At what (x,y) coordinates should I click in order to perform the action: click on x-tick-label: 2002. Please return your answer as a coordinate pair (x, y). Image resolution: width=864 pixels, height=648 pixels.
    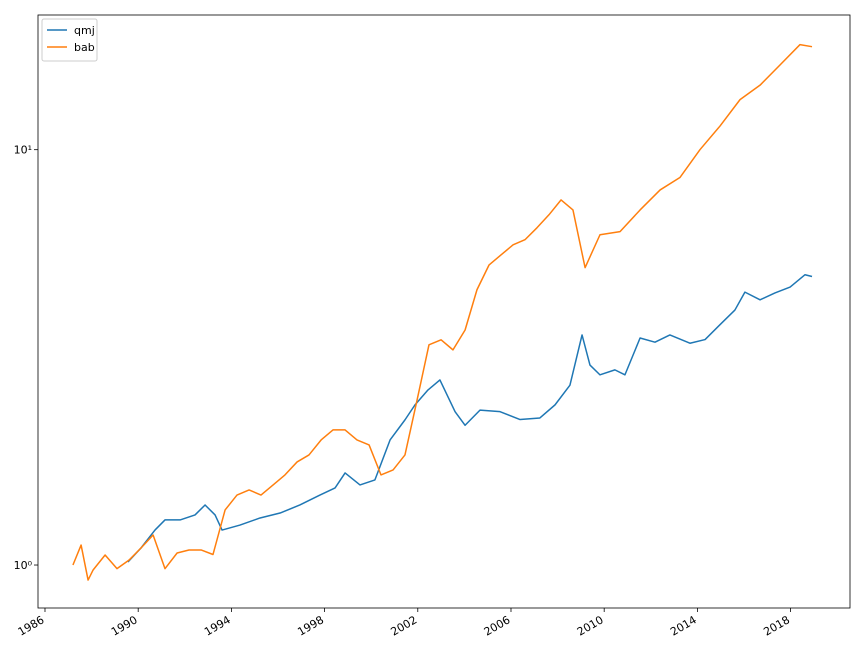
    Looking at the image, I should click on (404, 625).